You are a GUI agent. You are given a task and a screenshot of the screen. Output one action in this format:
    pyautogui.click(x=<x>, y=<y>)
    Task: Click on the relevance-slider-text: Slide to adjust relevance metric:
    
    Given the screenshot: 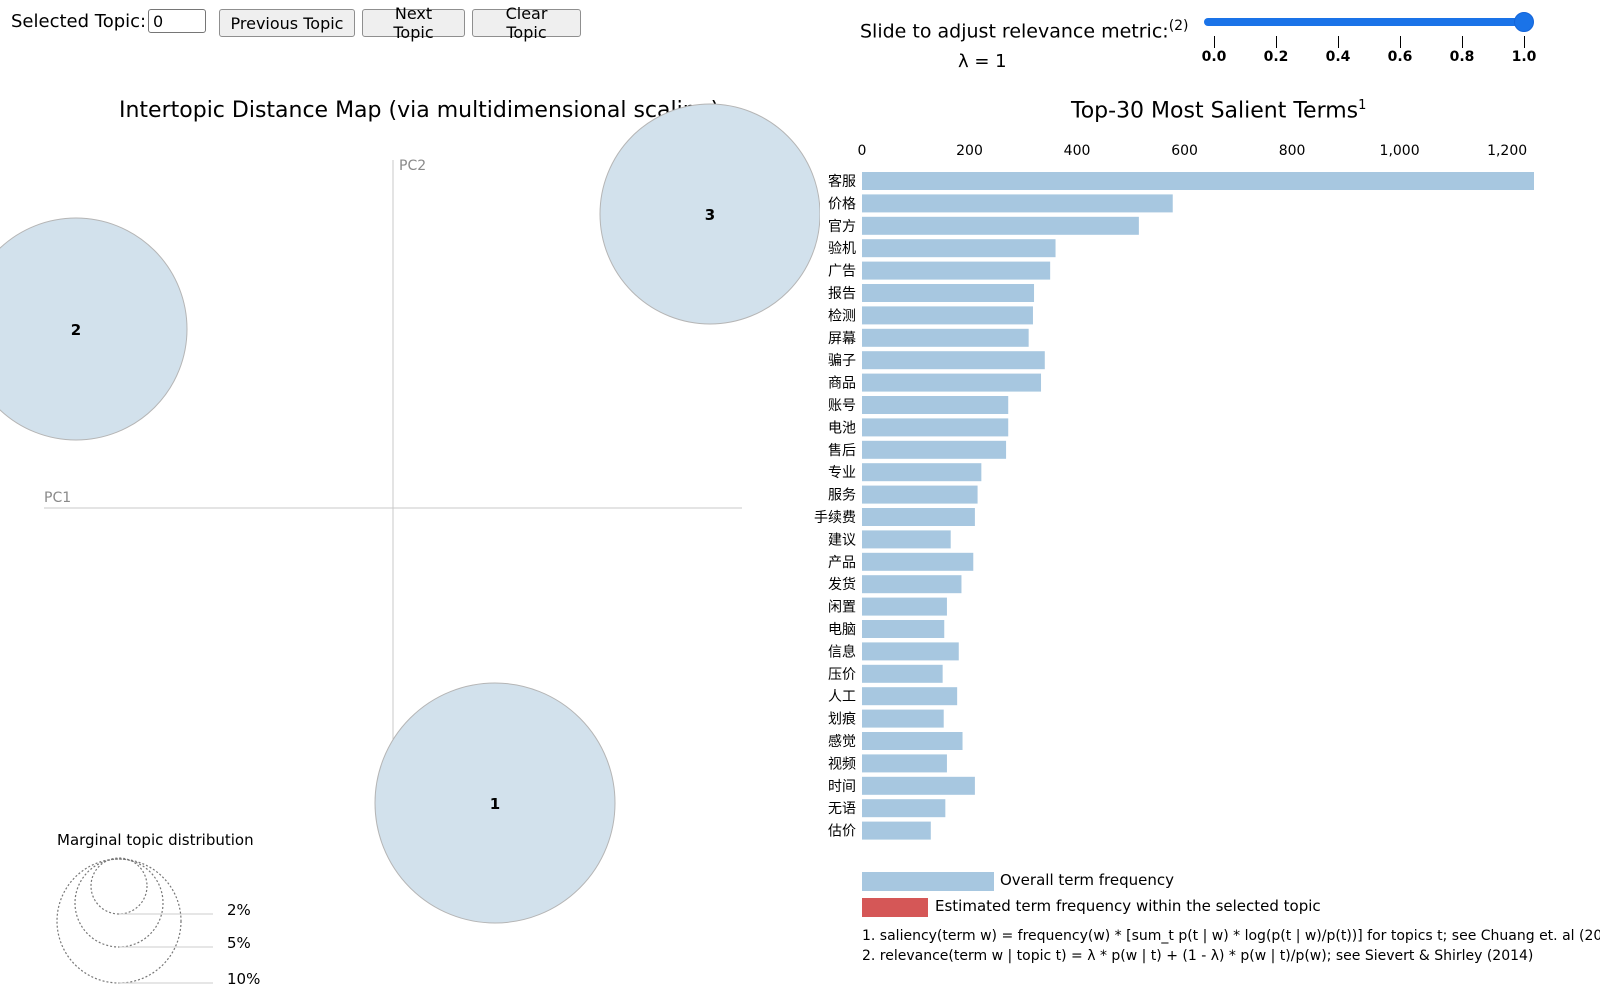 What is the action you would take?
    pyautogui.click(x=1014, y=31)
    